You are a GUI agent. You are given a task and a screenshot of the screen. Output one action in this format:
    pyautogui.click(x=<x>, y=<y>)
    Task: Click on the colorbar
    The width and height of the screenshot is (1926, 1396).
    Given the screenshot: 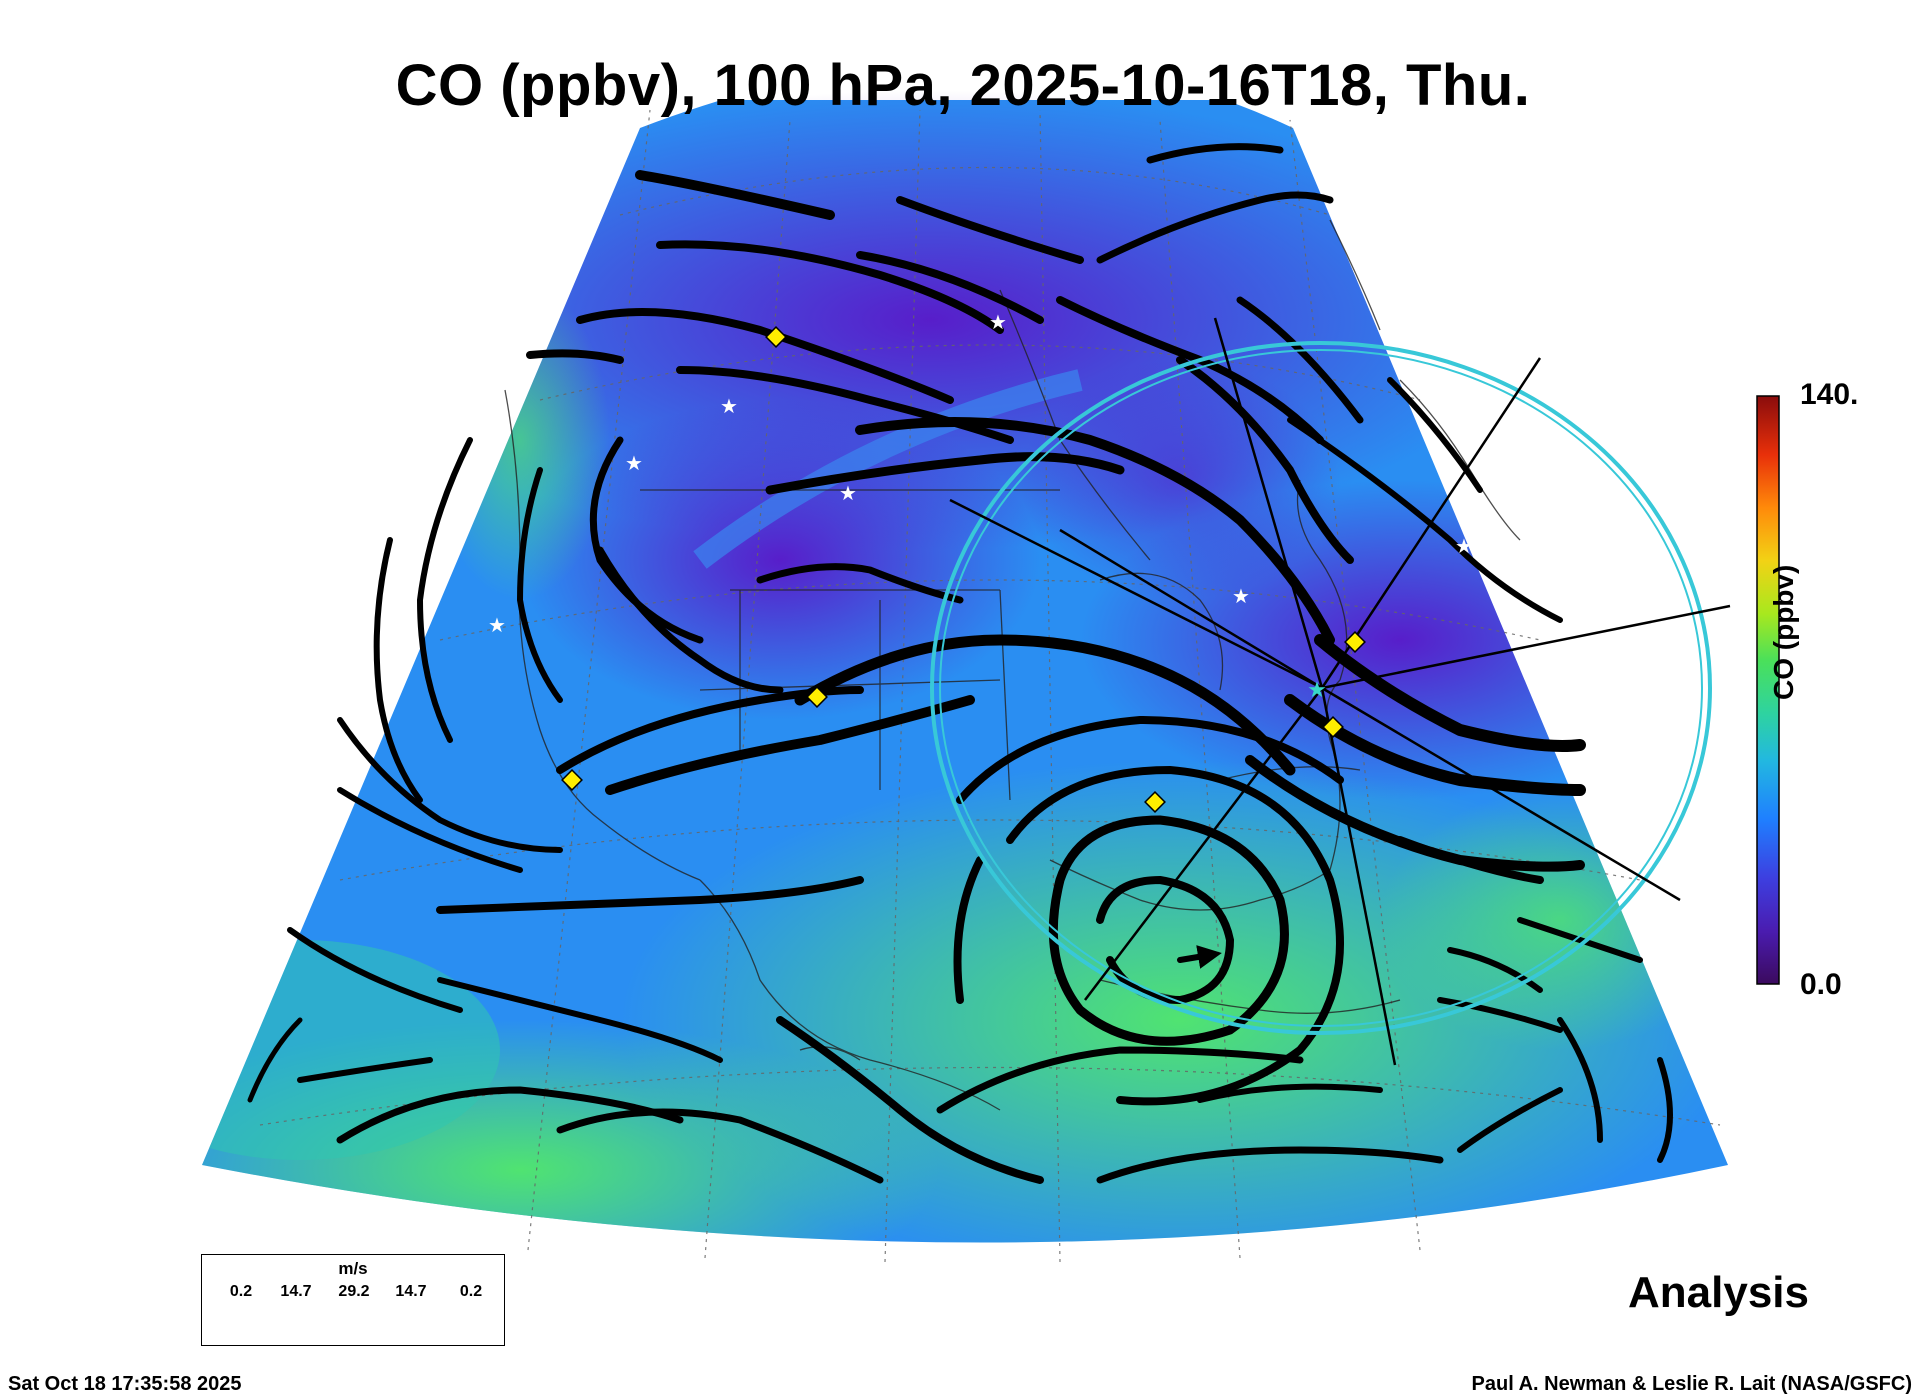 What is the action you would take?
    pyautogui.click(x=1768, y=690)
    